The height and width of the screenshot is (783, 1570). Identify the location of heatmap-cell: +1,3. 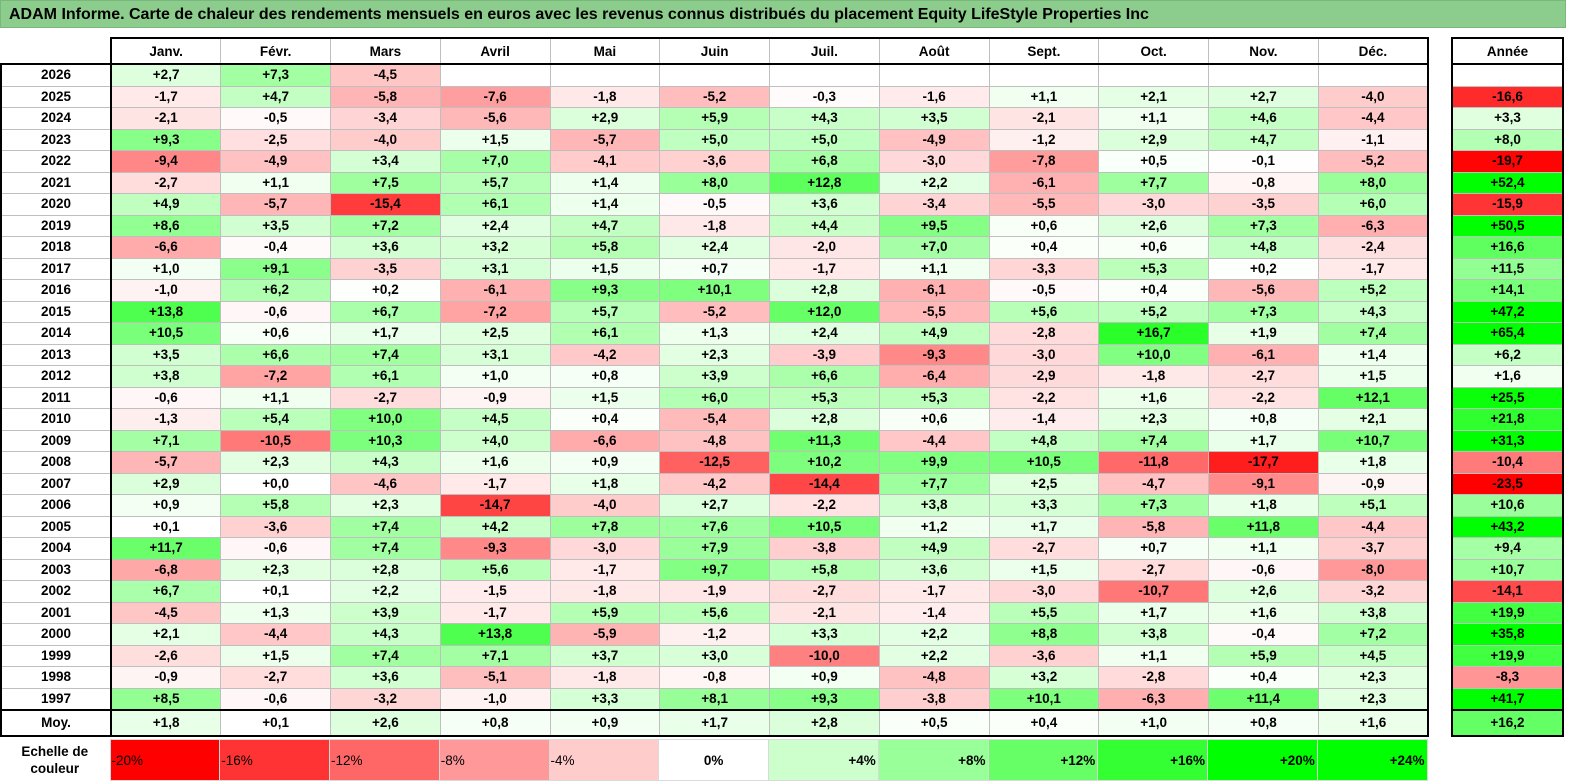
(714, 333).